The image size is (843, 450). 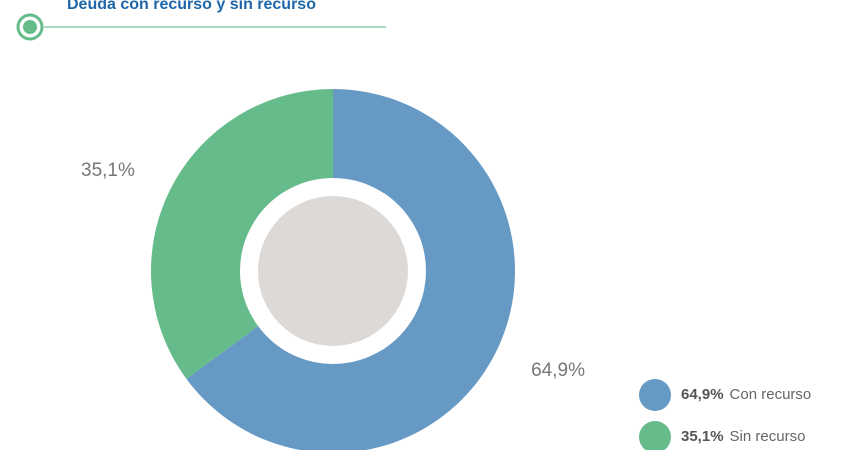 What do you see at coordinates (768, 436) in the screenshot?
I see `legend-name: Sin recurso` at bounding box center [768, 436].